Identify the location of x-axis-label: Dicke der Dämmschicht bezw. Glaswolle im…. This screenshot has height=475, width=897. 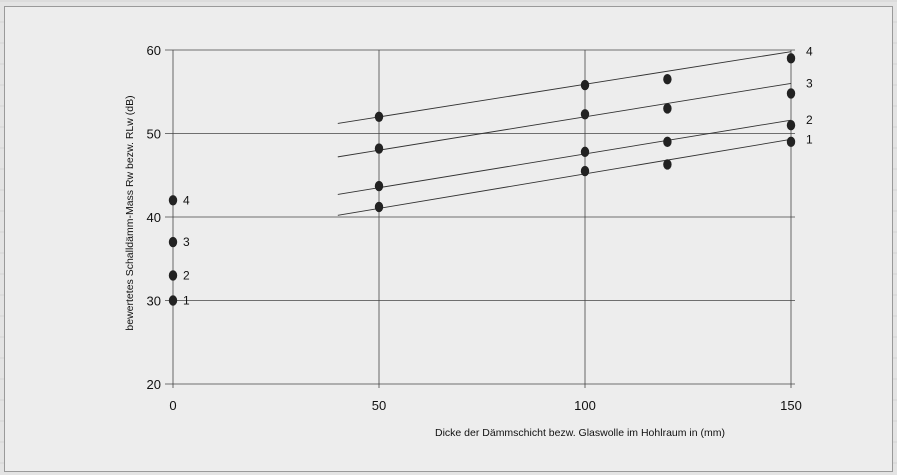
(580, 433).